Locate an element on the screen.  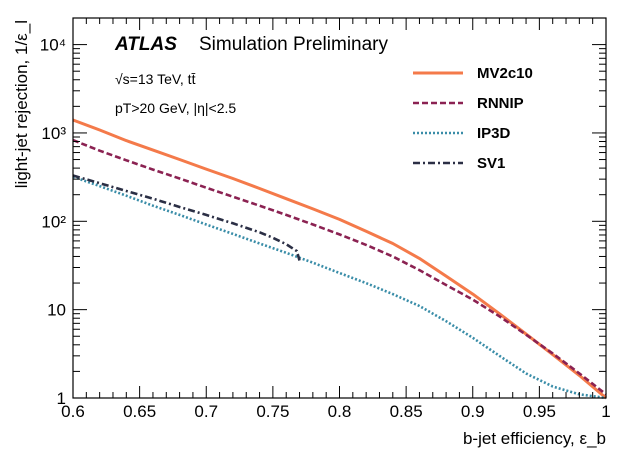
legend-label-sv1: SV1 is located at coordinates (491, 163).